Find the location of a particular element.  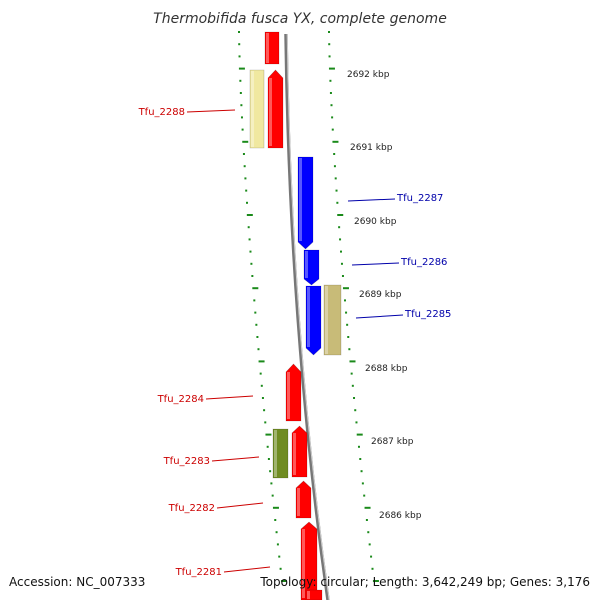

scale-label: 2688 kbp is located at coordinates (386, 369).